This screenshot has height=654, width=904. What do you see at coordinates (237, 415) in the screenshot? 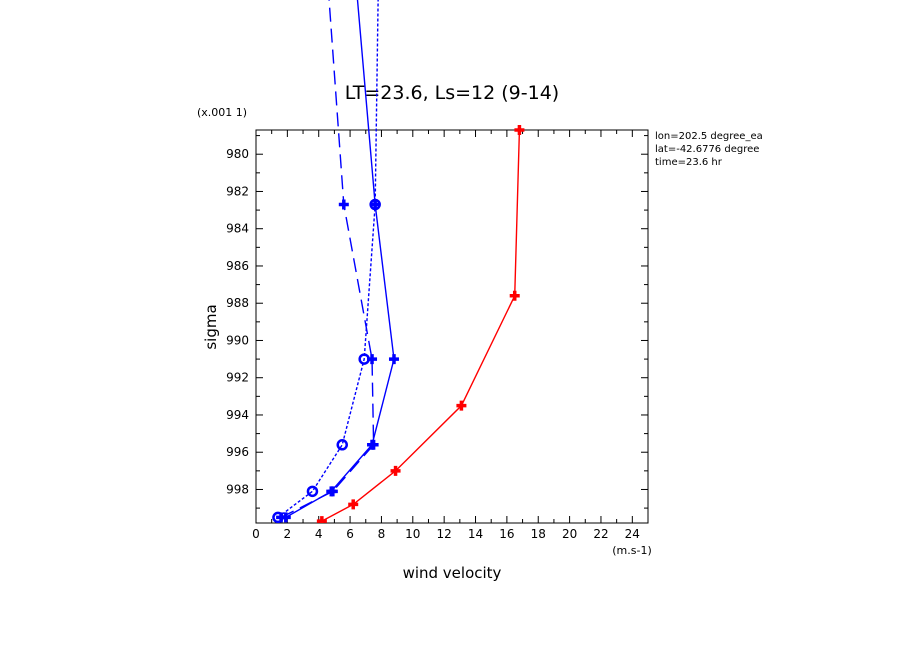
I see `y-tick-label: 994` at bounding box center [237, 415].